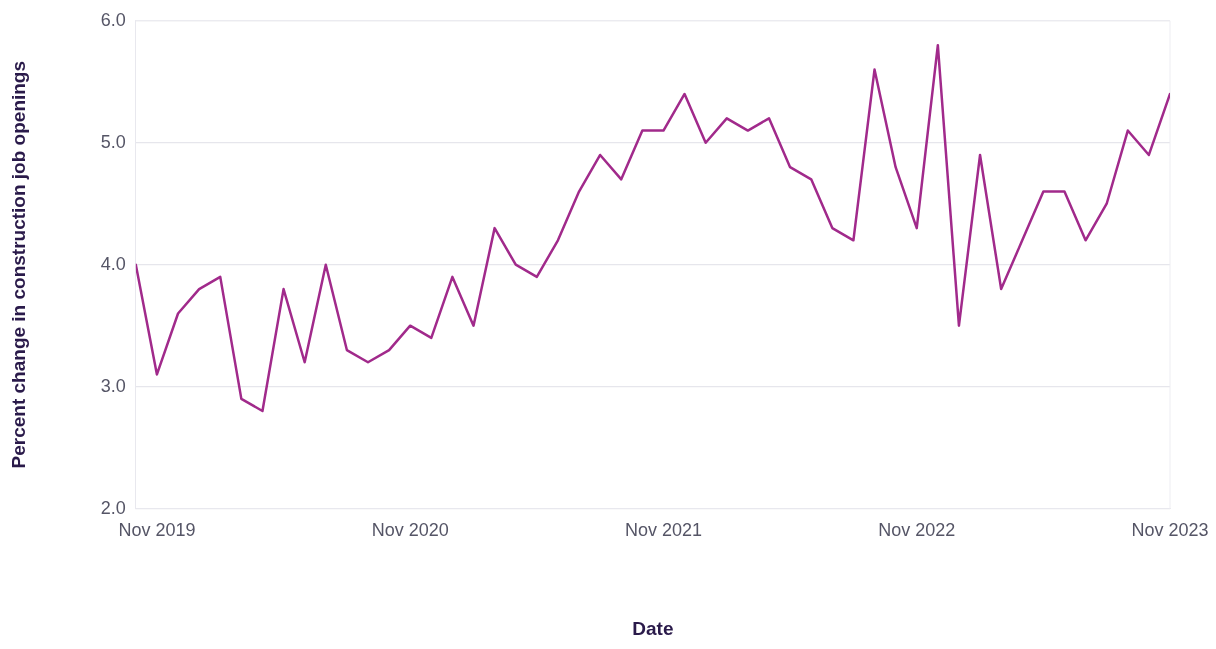 The image size is (1216, 649). Describe the element at coordinates (113, 141) in the screenshot. I see `y-tick-label: 5.0` at that location.